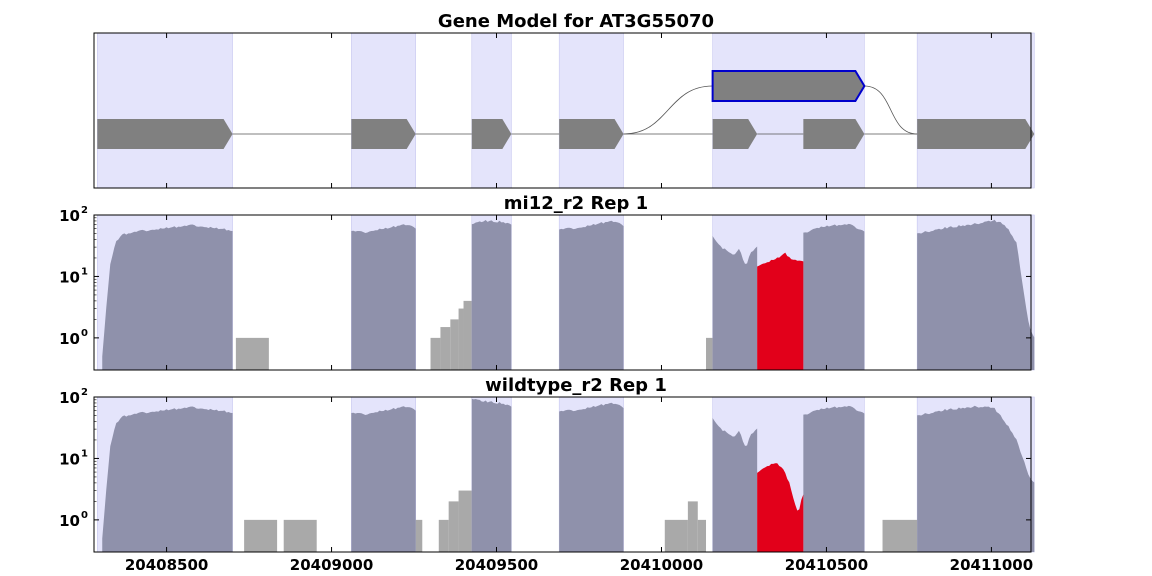 This screenshot has width=1152, height=576. I want to click on gene-model-title: Gene Model for AT3G55070, so click(576, 21).